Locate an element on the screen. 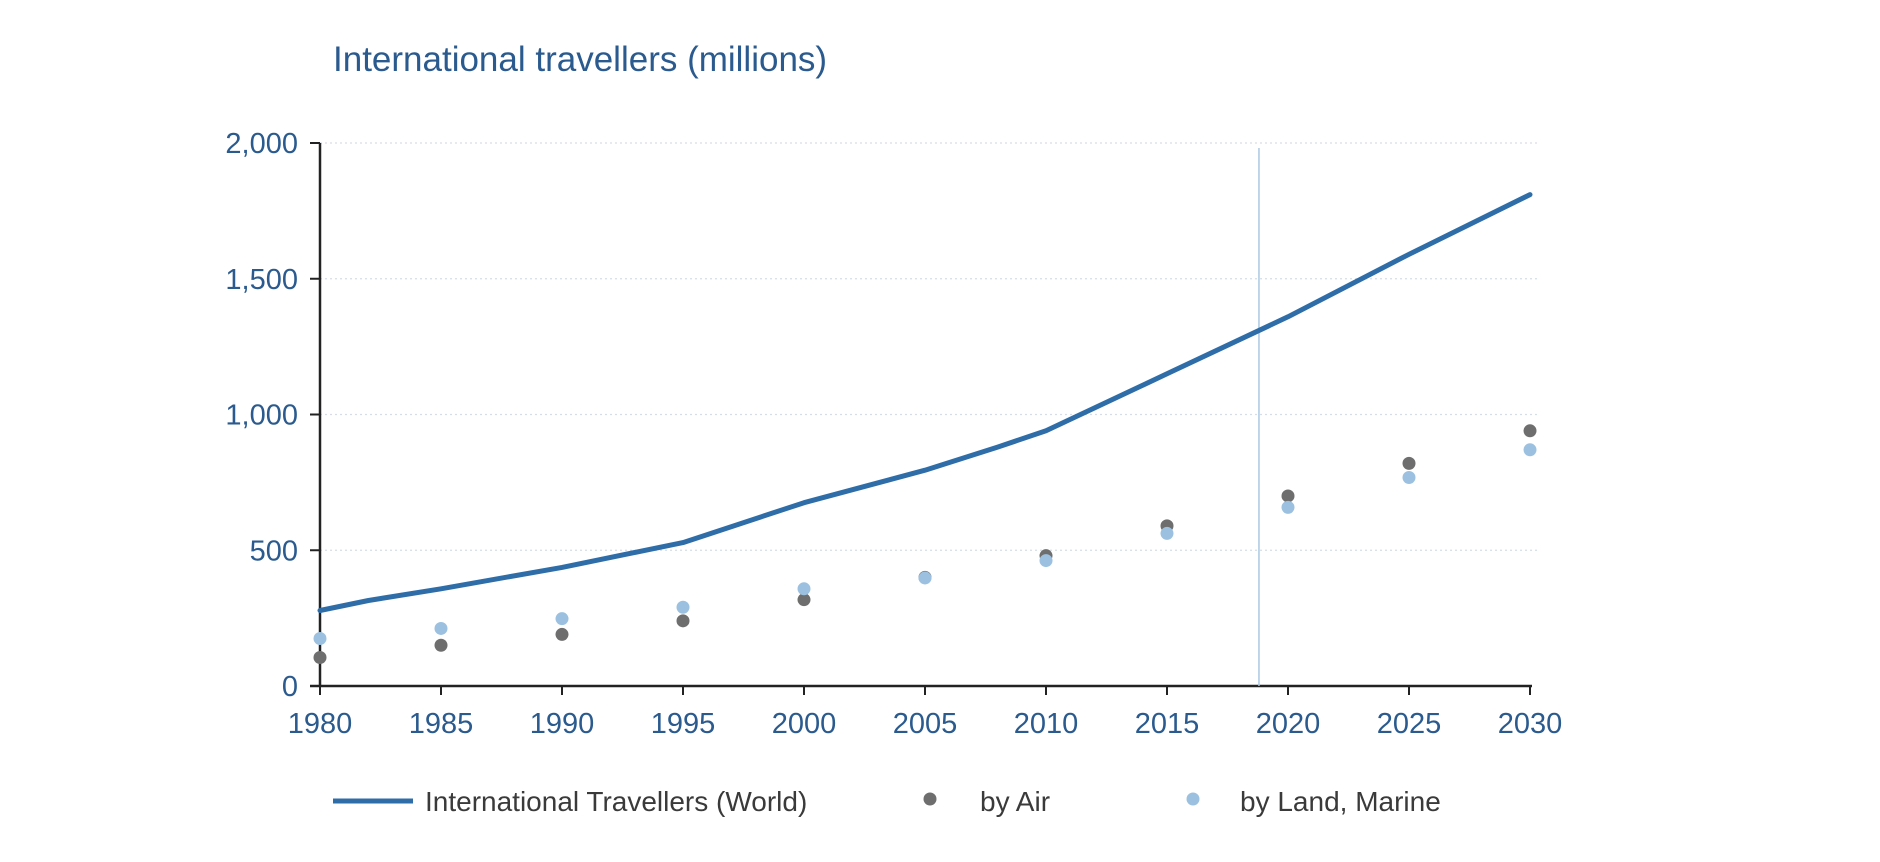  legend-label-world: International Travellers (World) is located at coordinates (616, 801).